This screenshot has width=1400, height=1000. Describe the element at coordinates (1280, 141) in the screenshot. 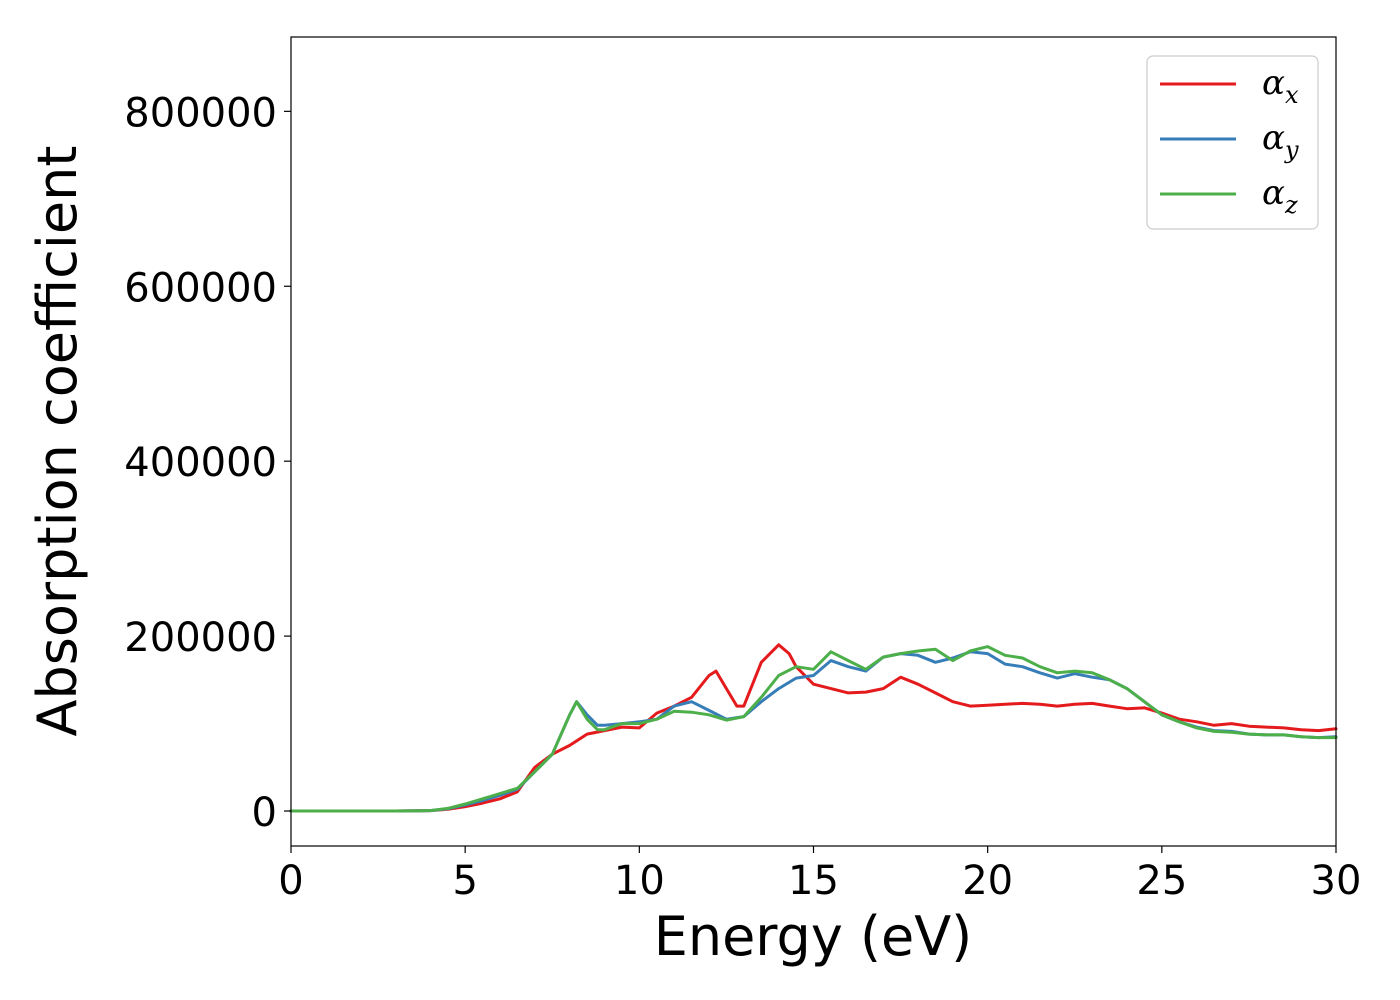

I see `legend-label-y: αy` at that location.